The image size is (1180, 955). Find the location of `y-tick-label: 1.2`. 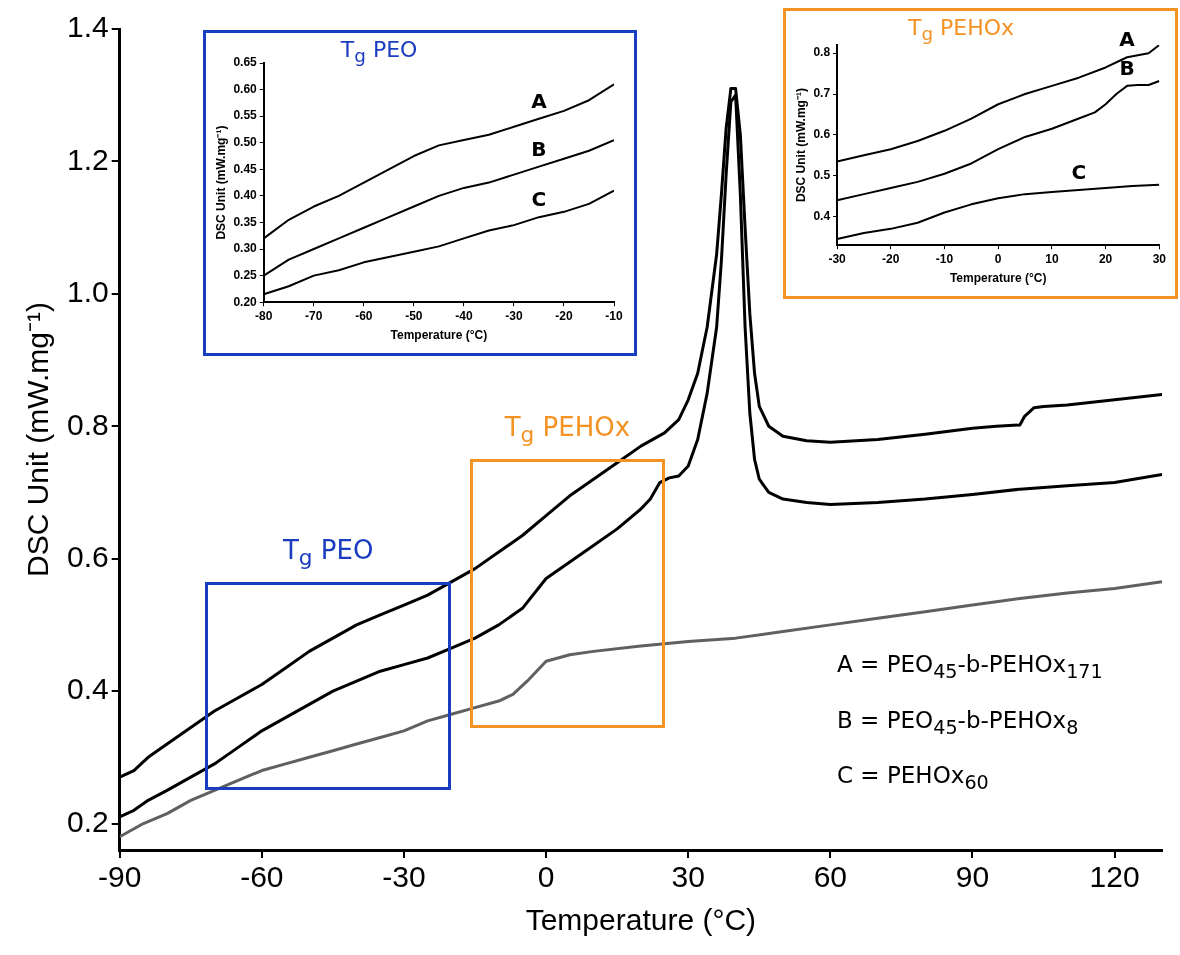

y-tick-label: 1.2 is located at coordinates (87, 159).